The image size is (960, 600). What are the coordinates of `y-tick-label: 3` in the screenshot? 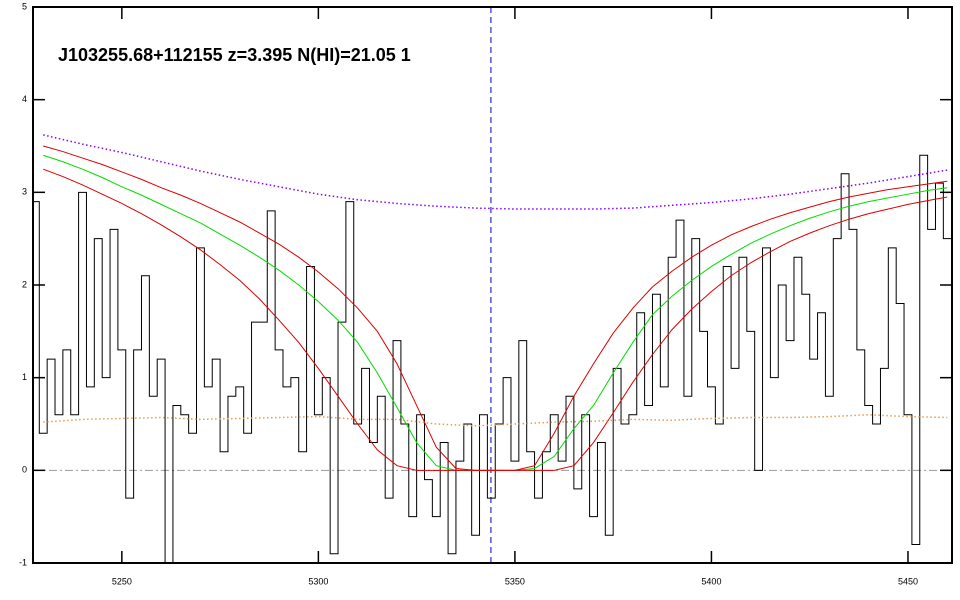 It's located at (24, 192).